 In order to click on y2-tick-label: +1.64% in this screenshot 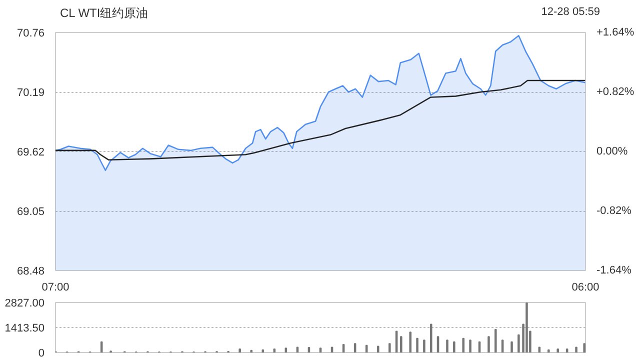, I will do `click(615, 32)`.